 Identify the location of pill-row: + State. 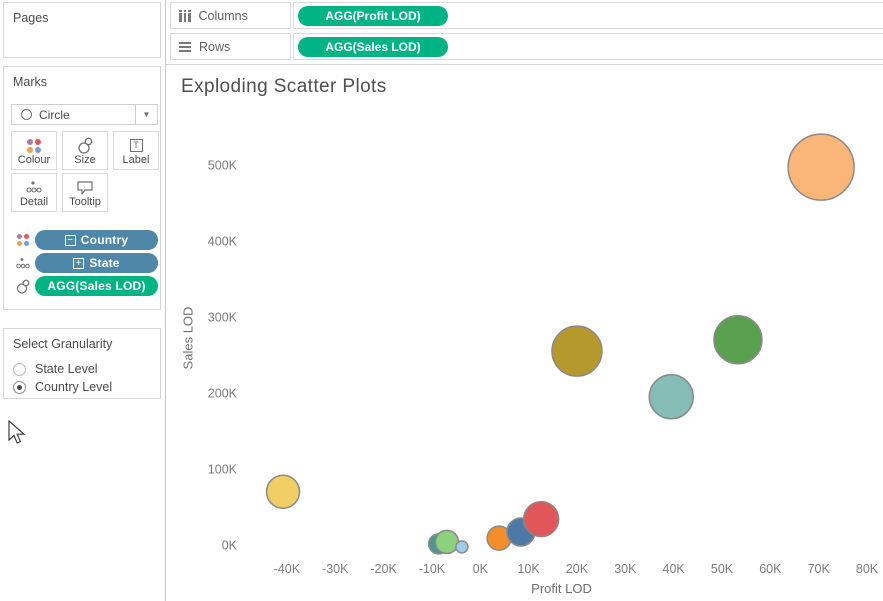
(84, 263).